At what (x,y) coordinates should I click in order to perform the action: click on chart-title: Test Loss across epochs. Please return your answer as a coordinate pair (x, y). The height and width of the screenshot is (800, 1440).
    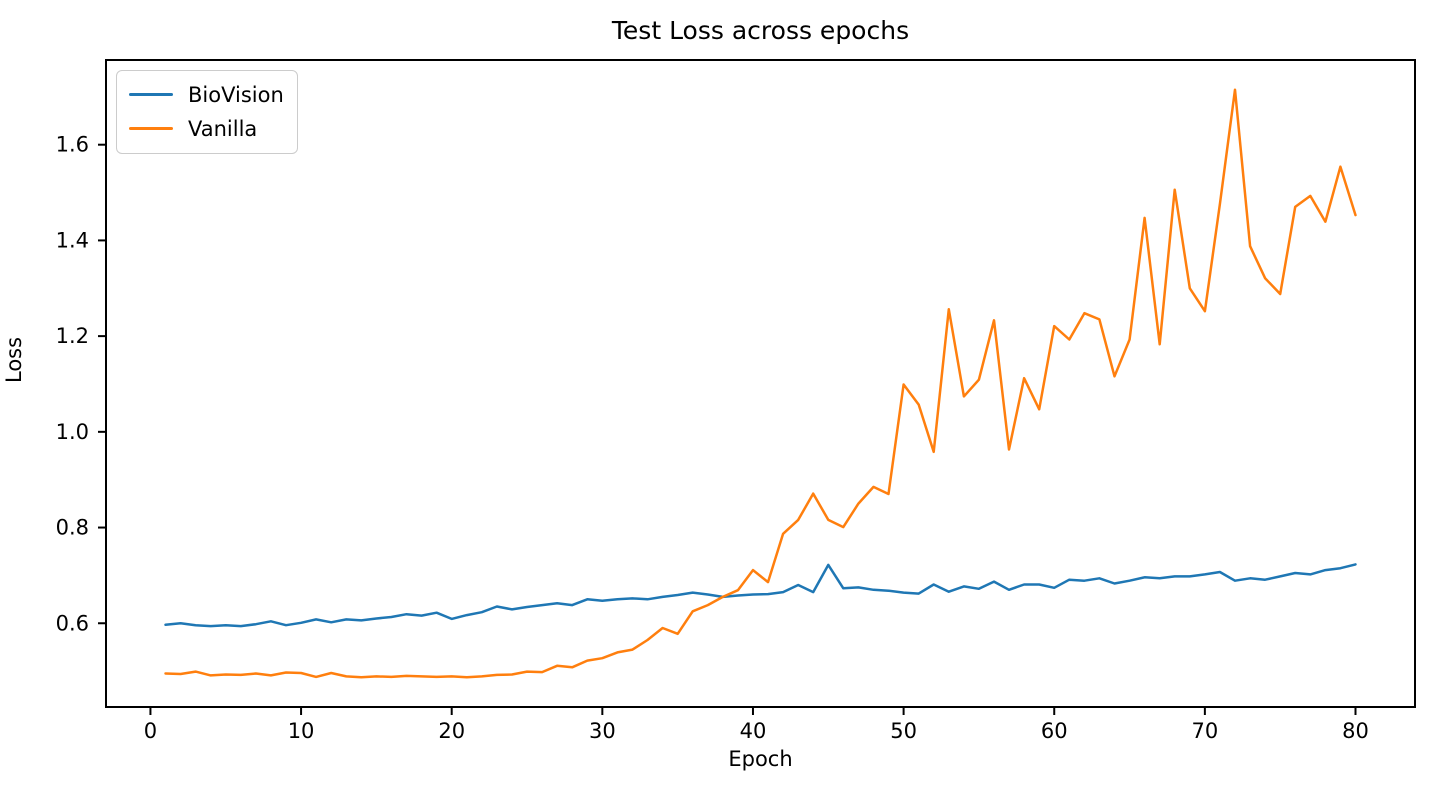
    Looking at the image, I should click on (760, 30).